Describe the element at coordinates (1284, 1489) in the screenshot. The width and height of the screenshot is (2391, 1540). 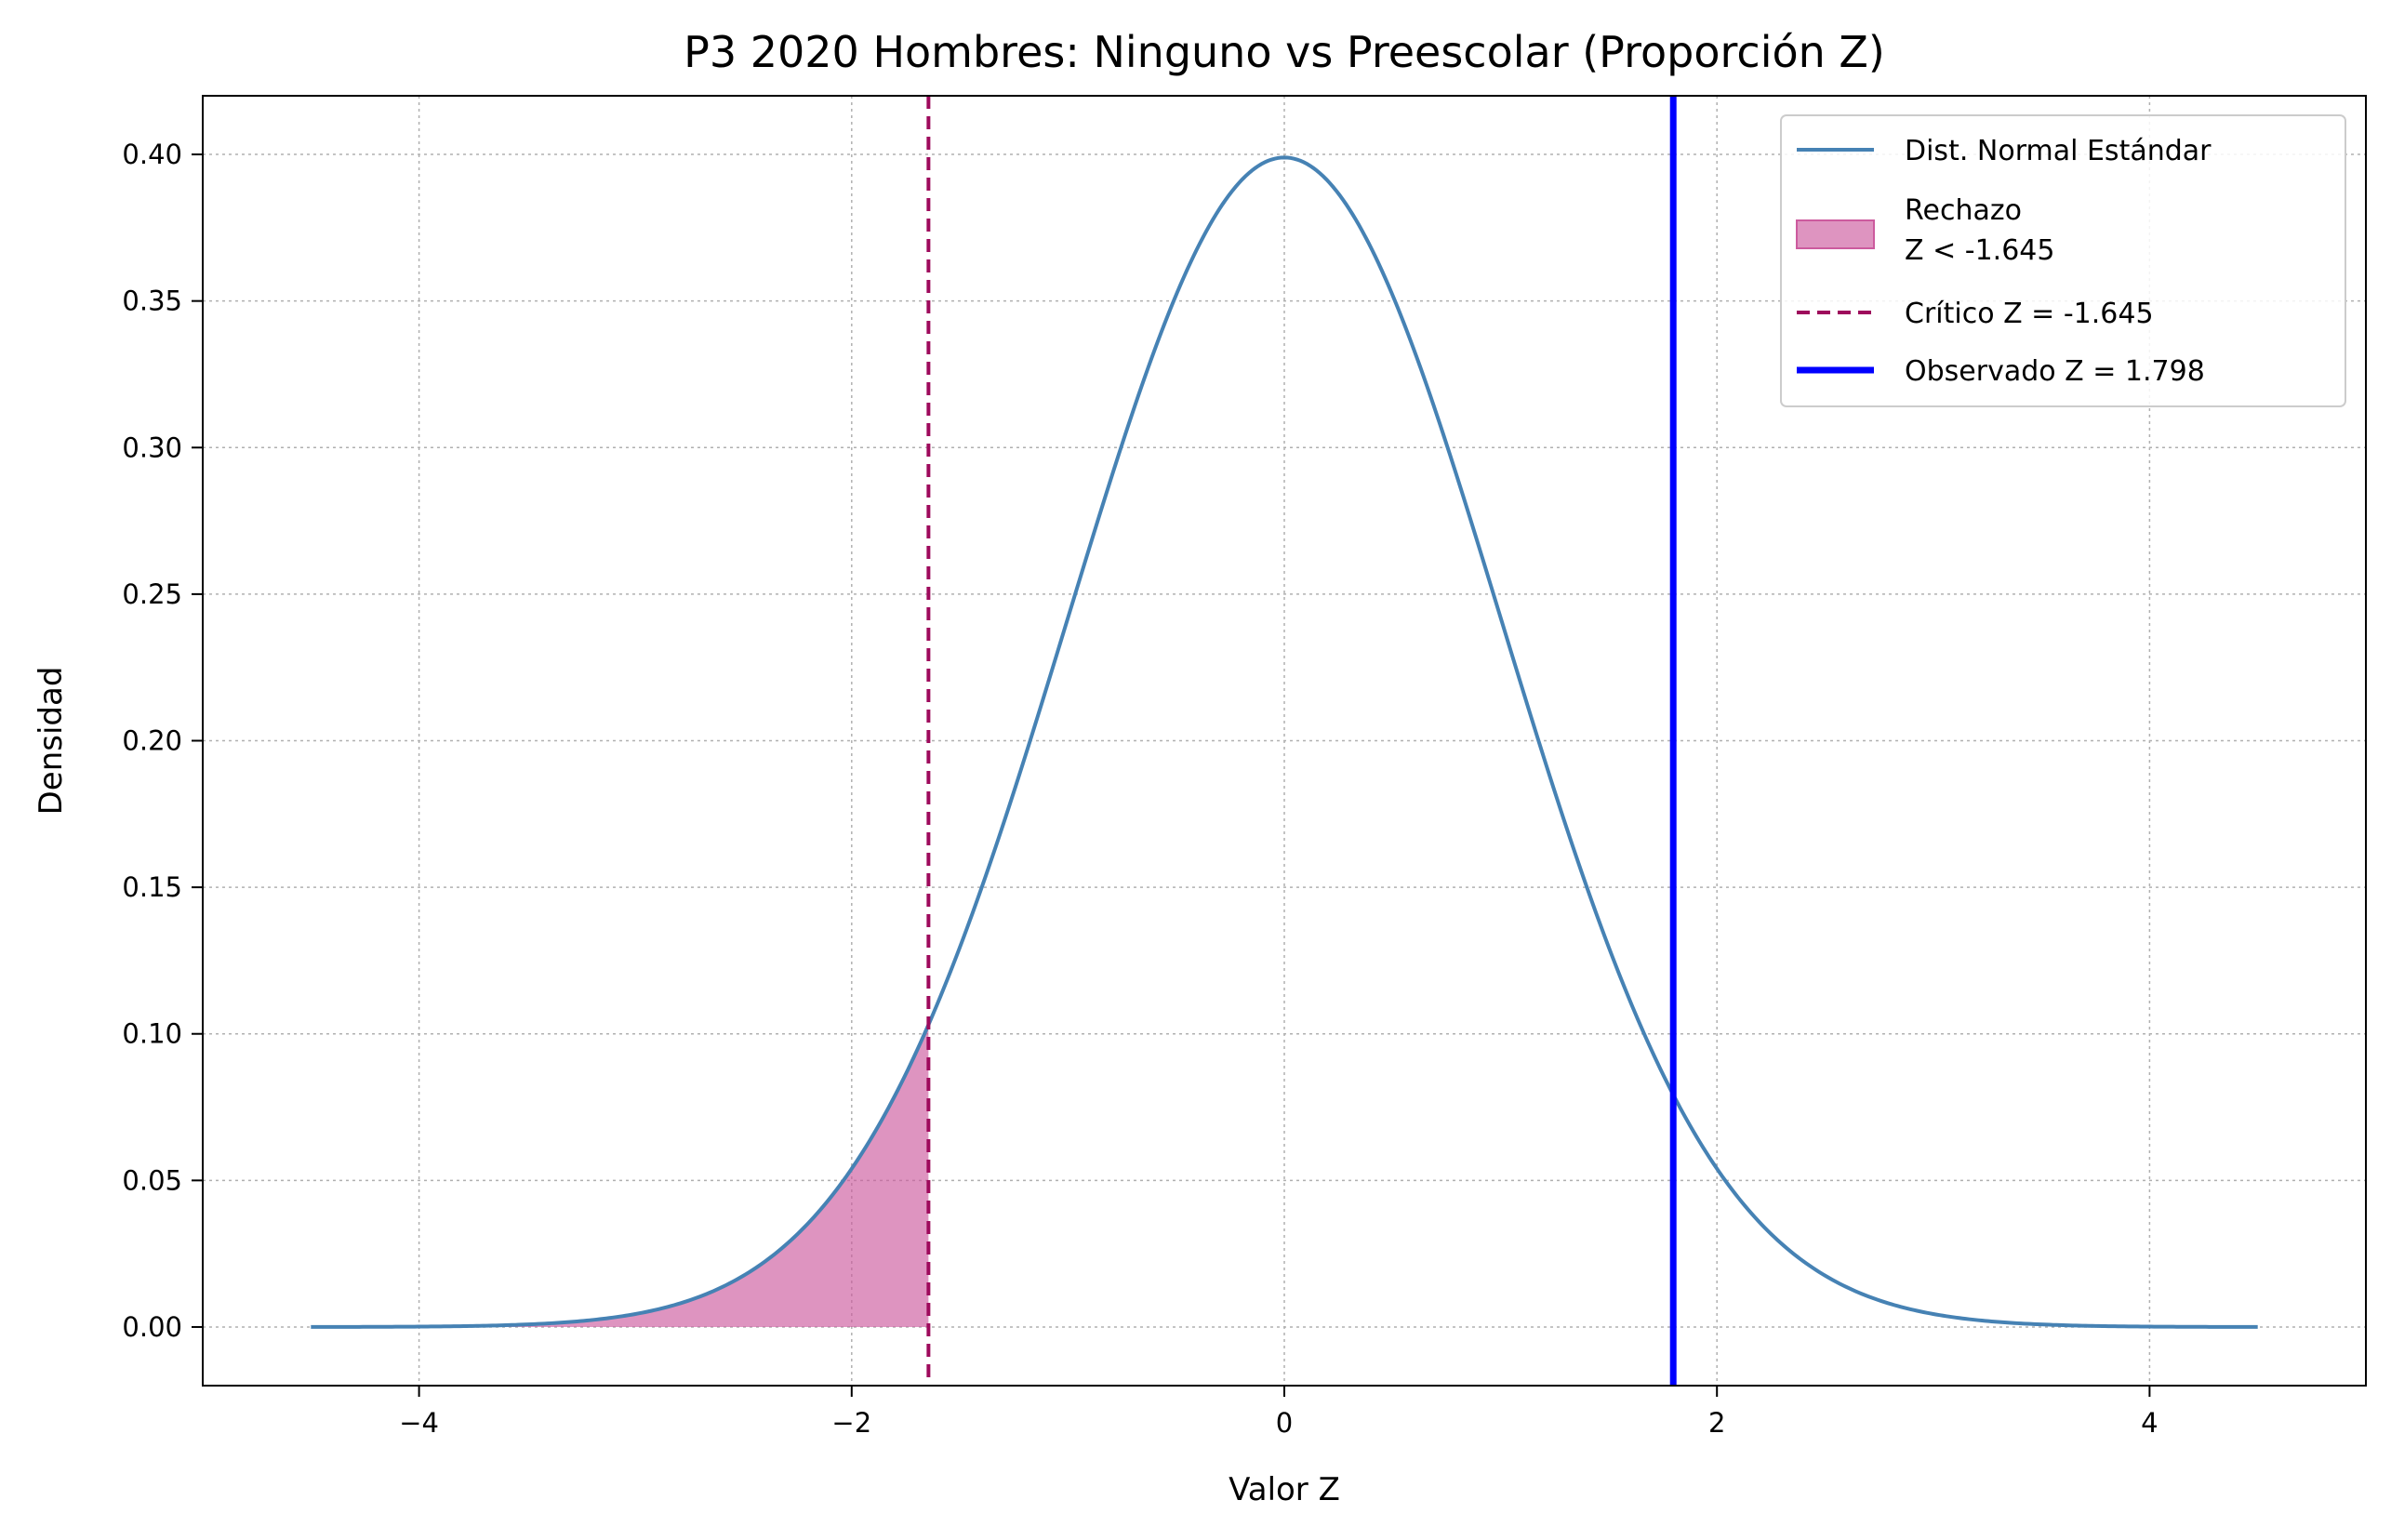
I see `x-axis-label: Valor Z` at that location.